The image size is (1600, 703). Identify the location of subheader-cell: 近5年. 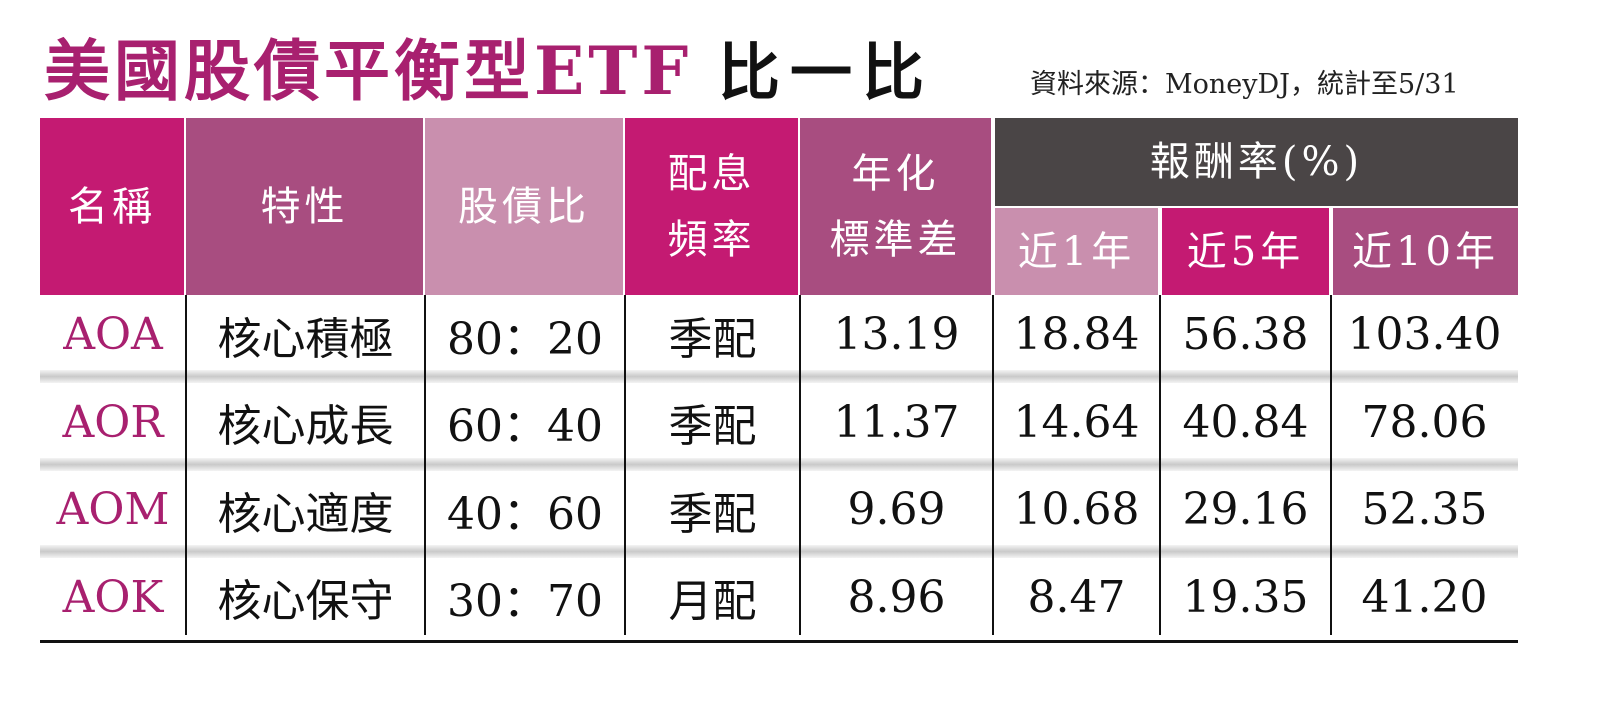
(1245, 251).